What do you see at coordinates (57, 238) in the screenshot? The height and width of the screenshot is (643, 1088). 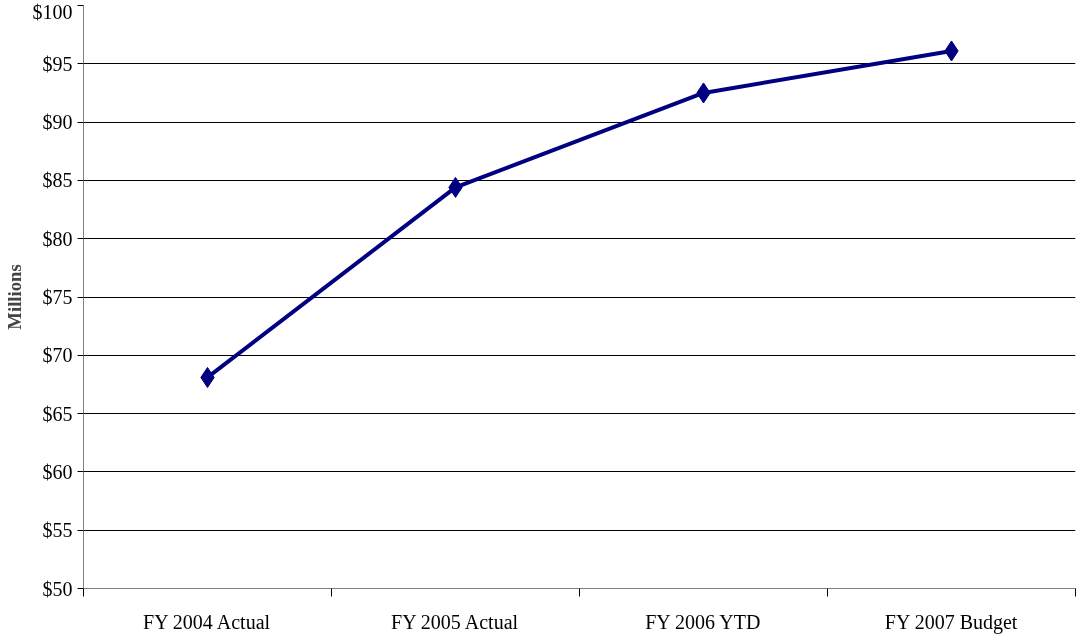 I see `y-tick-label: $80` at bounding box center [57, 238].